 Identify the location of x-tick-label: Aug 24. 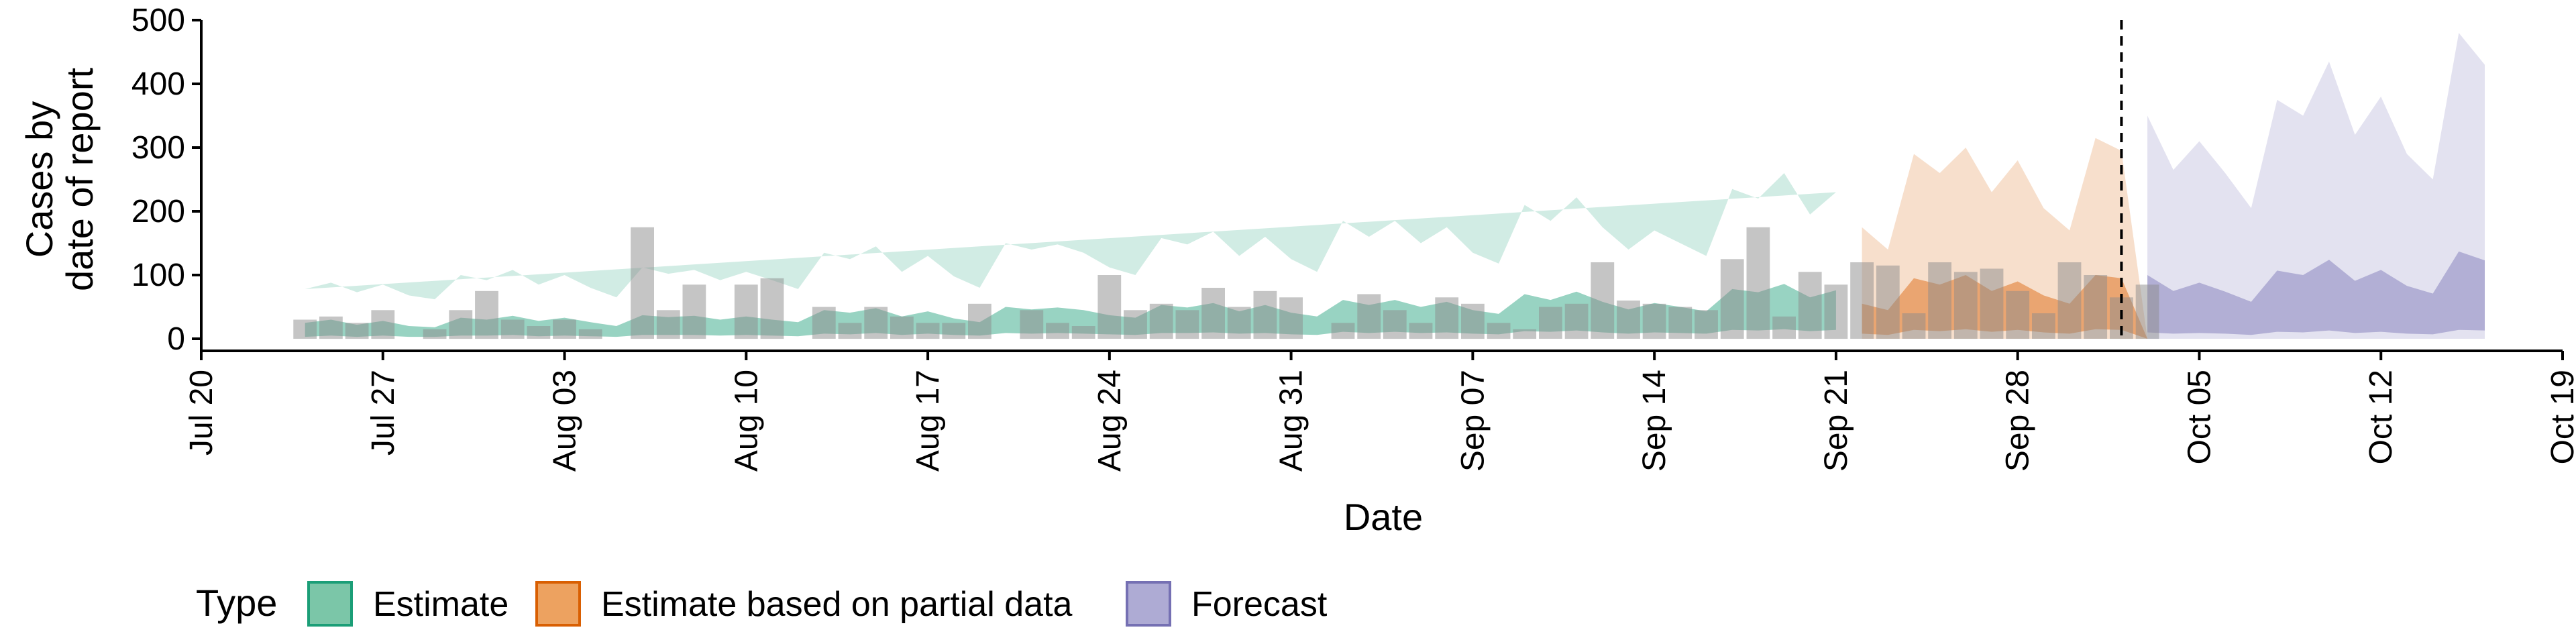
(1110, 421).